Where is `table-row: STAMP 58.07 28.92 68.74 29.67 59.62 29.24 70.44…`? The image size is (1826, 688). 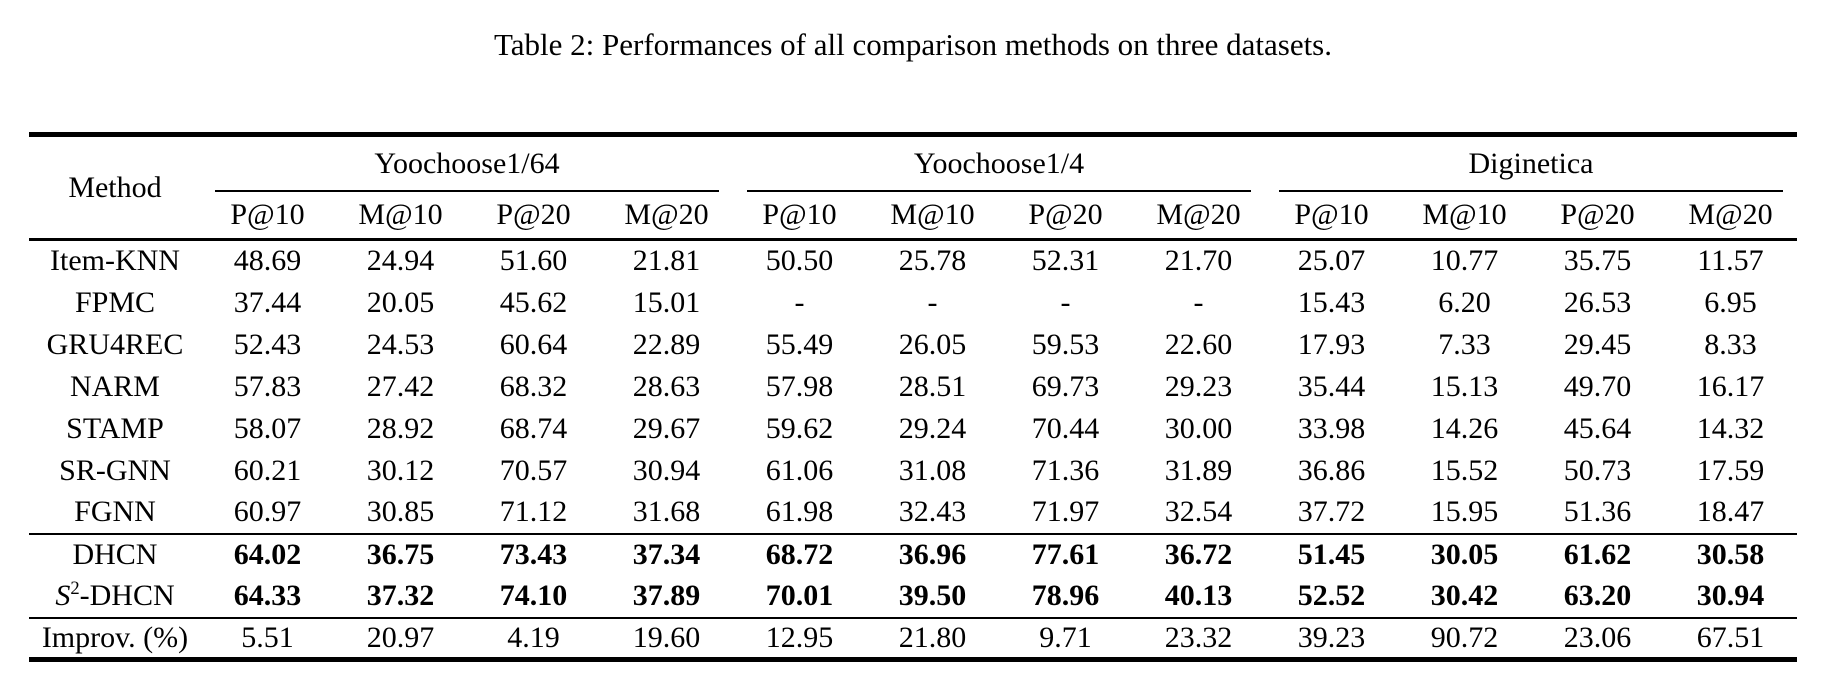 table-row: STAMP 58.07 28.92 68.74 29.67 59.62 29.24 70.44… is located at coordinates (913, 429).